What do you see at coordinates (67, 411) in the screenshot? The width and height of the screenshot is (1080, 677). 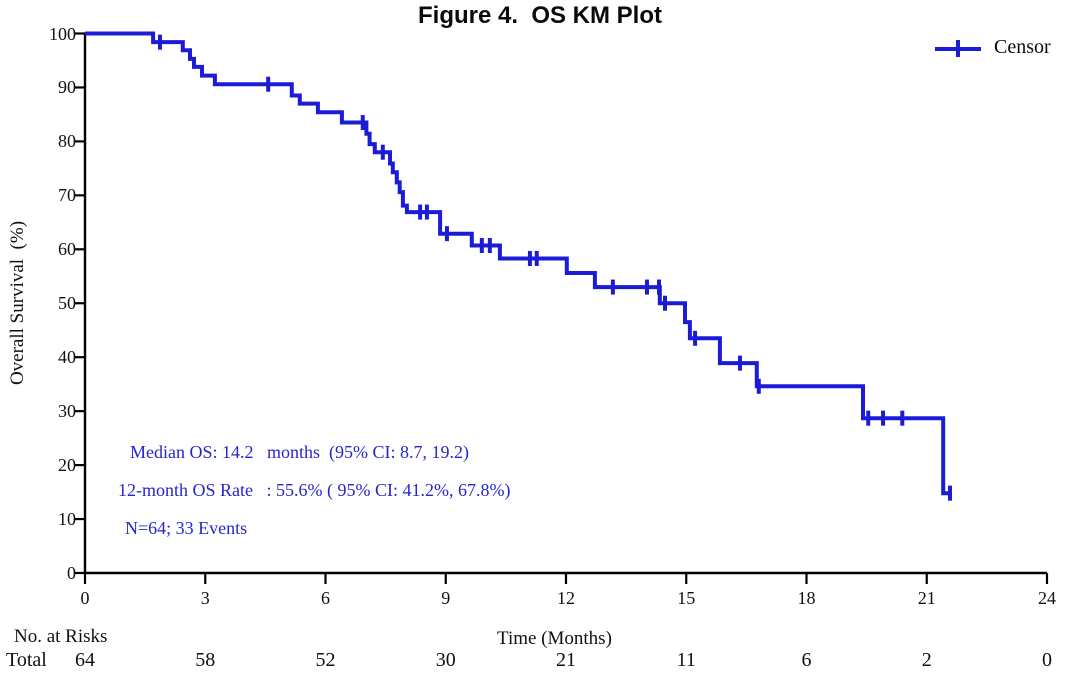 I see `y-tick-label: 30` at bounding box center [67, 411].